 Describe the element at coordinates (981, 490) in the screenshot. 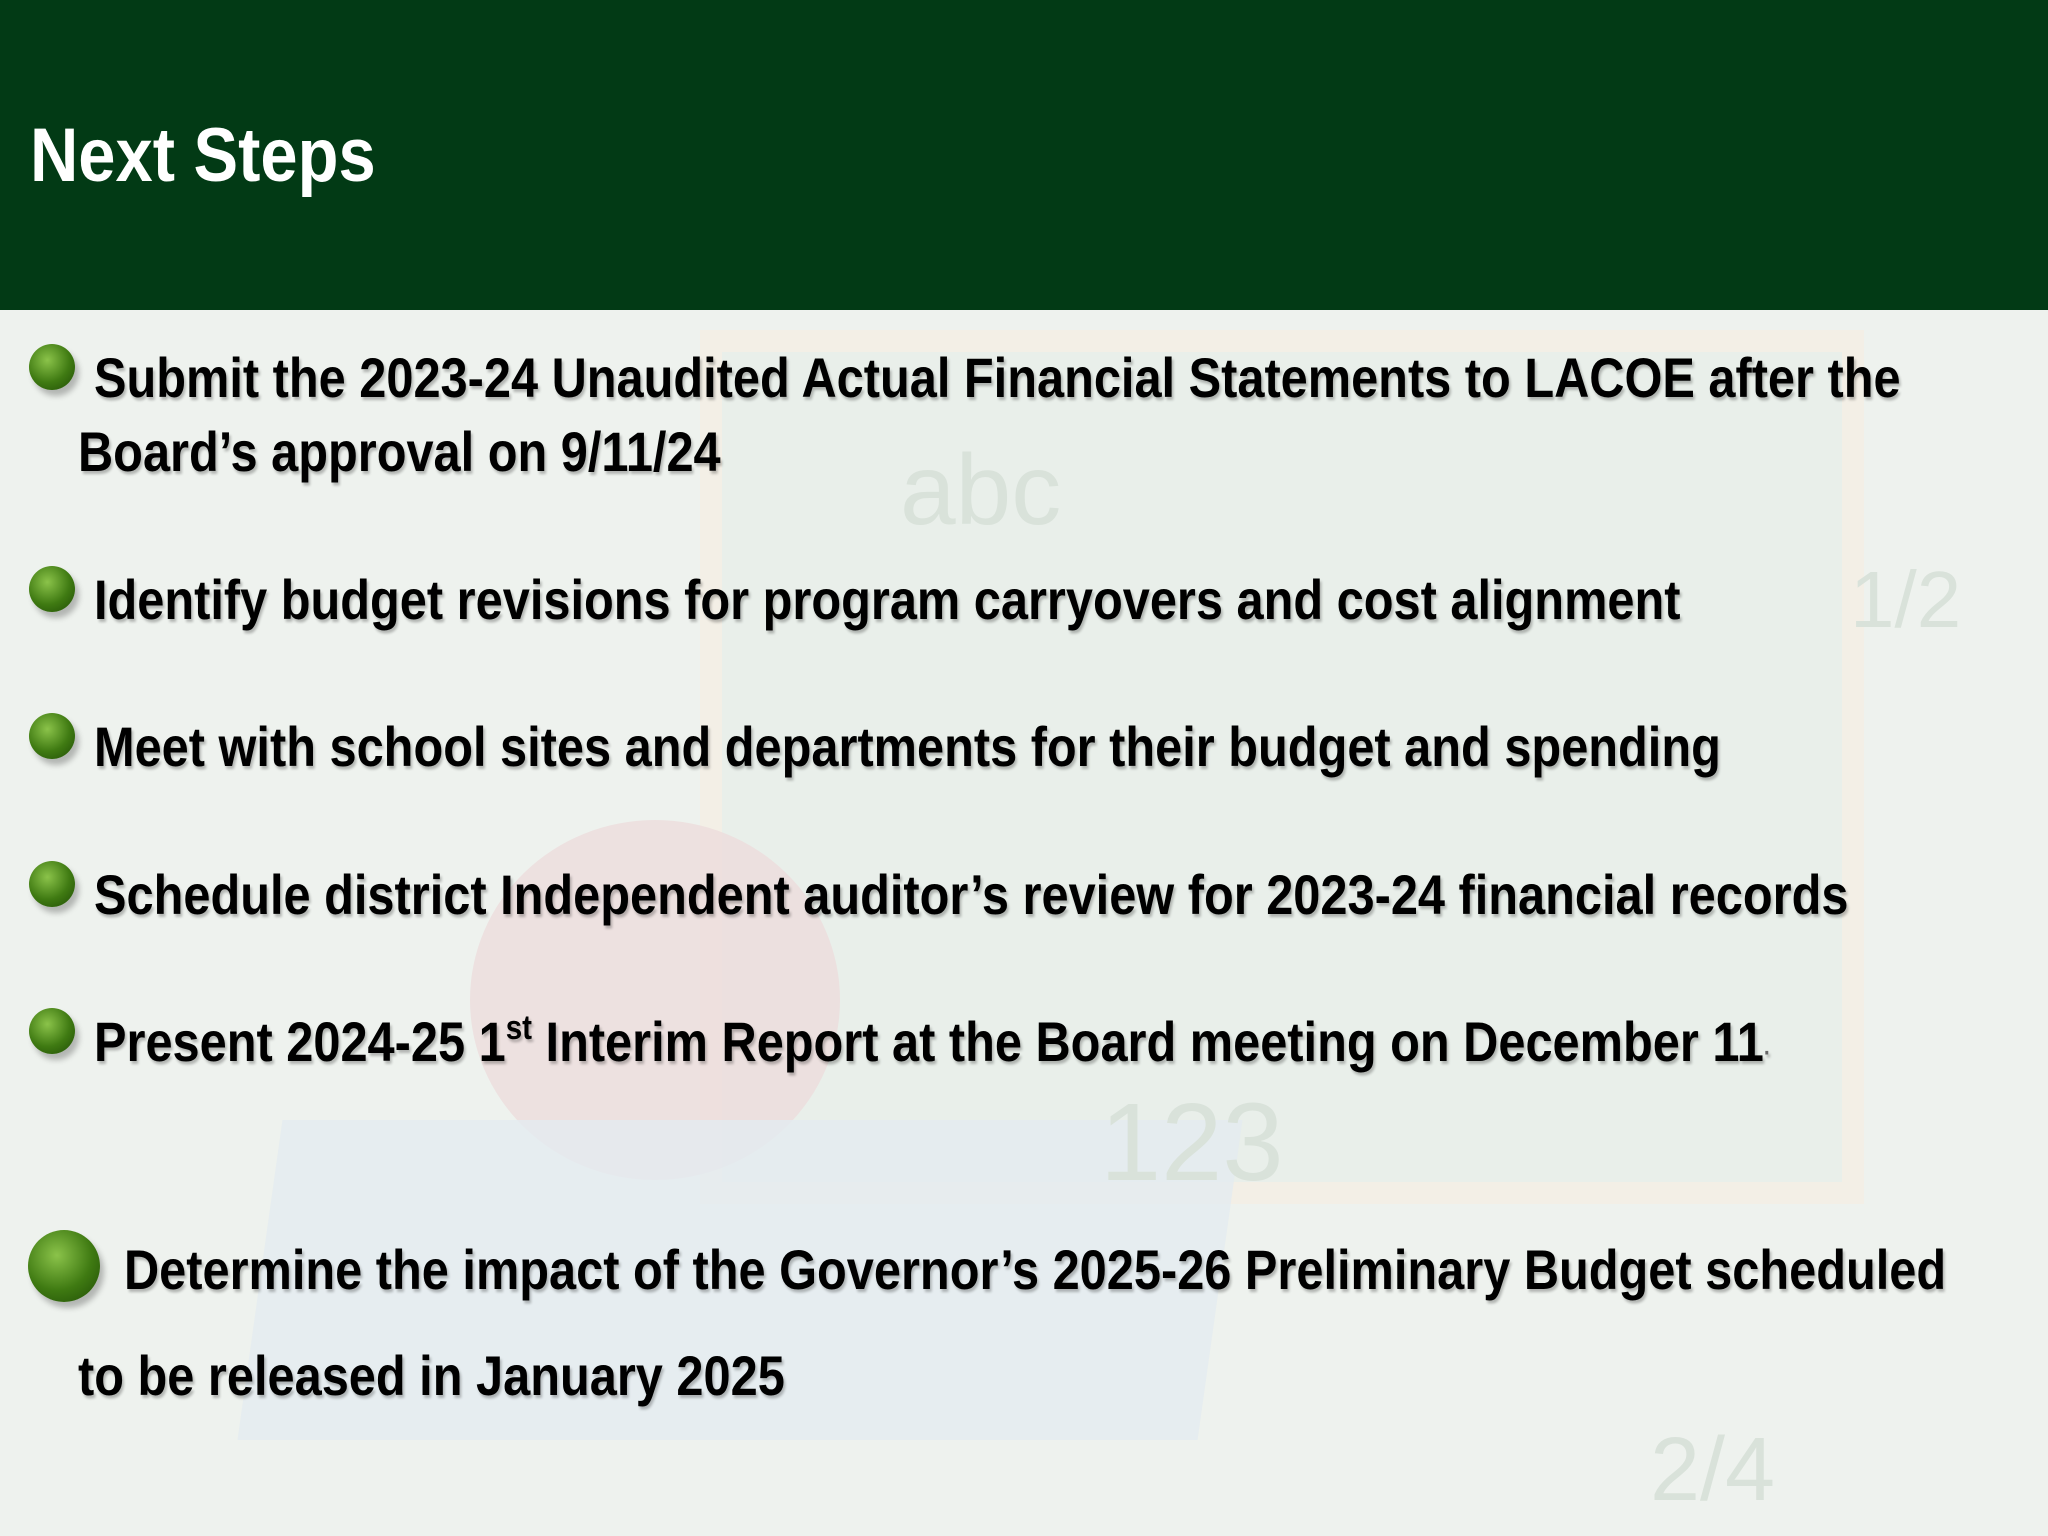

I see `chalk-letters: abc` at that location.